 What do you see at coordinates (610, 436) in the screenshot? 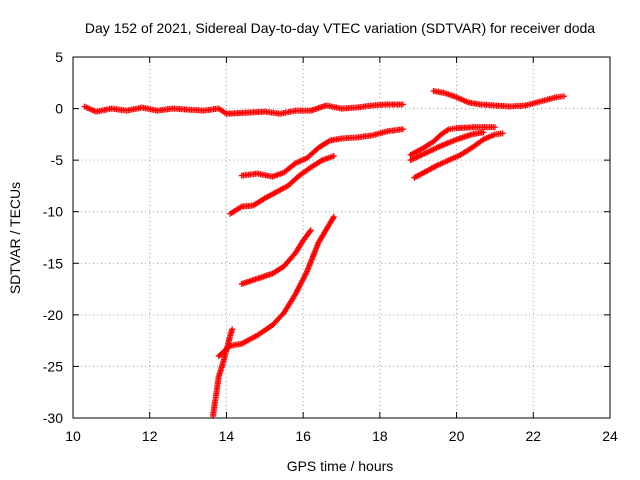
I see `x-tick-label: 24` at bounding box center [610, 436].